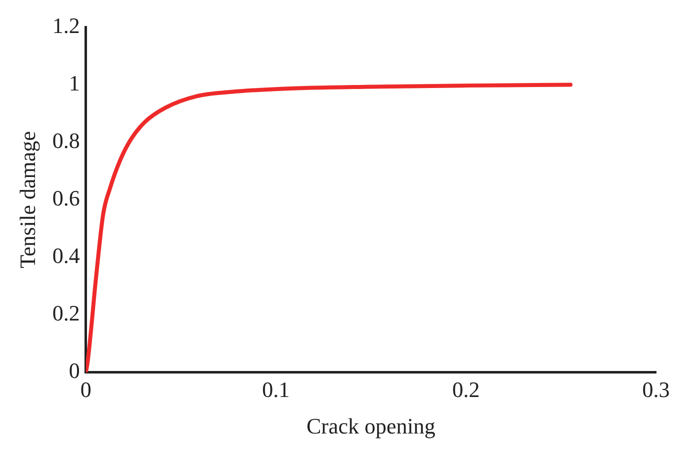 The image size is (686, 457). I want to click on y-tick-label: 0.6, so click(66, 197).